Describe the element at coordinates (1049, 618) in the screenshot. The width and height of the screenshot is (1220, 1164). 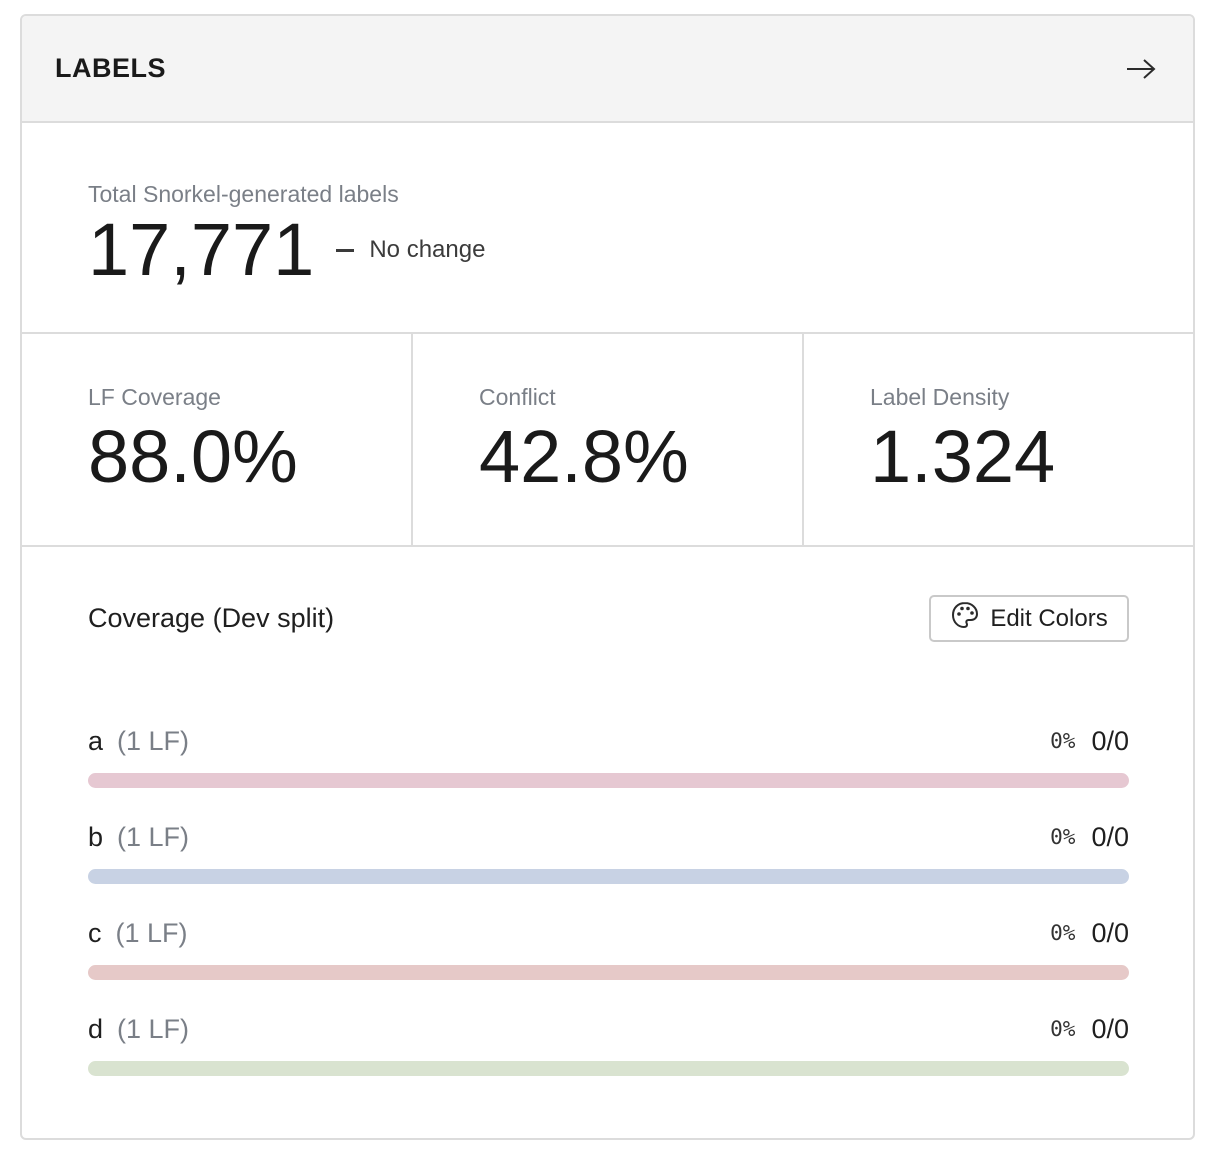
I see `edit-colors-label: Edit Colors` at that location.